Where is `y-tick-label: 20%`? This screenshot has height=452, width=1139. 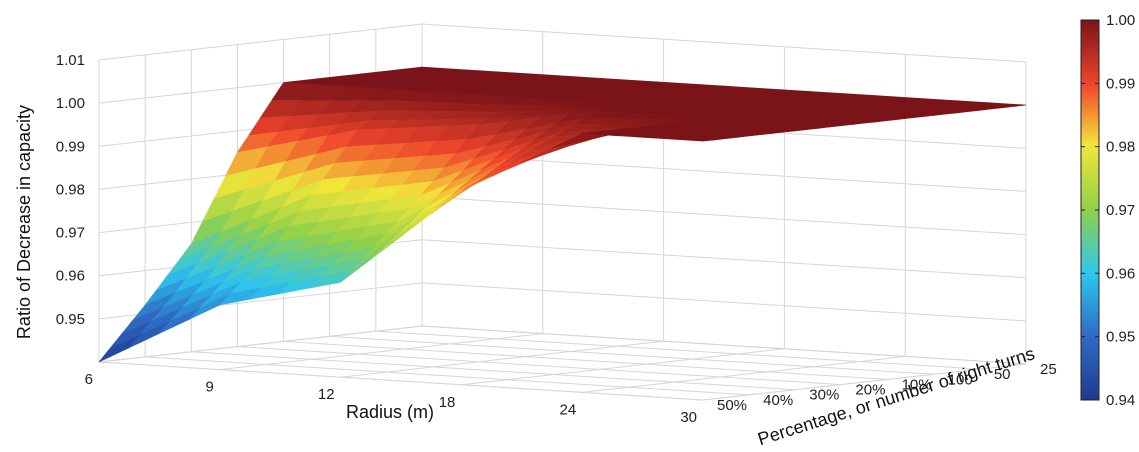
y-tick-label: 20% is located at coordinates (870, 390).